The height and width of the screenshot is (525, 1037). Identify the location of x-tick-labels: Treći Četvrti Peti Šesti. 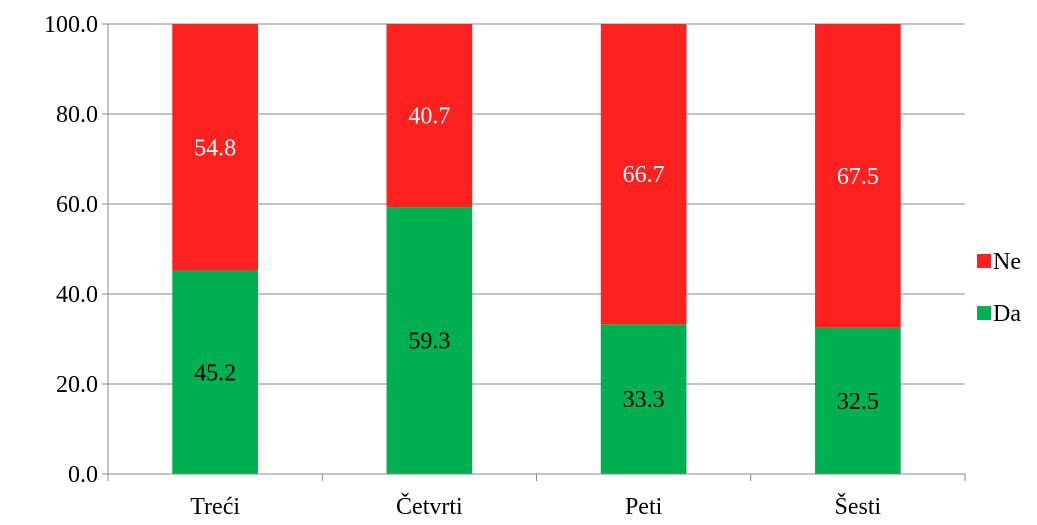
(535, 506).